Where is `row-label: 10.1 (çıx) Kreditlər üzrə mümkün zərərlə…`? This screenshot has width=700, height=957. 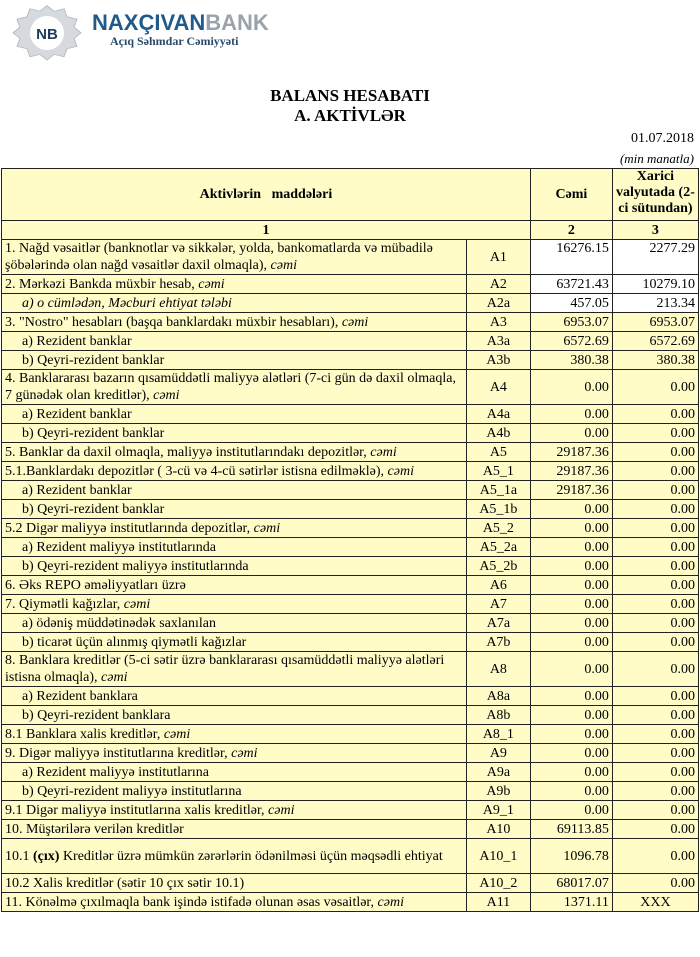 row-label: 10.1 (çıx) Kreditlər üzrə mümkün zərərlə… is located at coordinates (234, 856).